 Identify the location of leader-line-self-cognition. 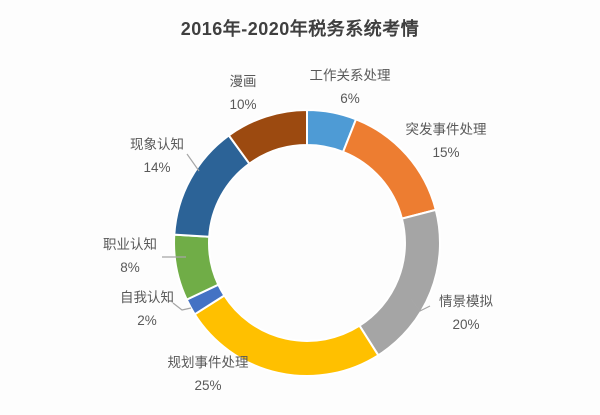
(182, 306).